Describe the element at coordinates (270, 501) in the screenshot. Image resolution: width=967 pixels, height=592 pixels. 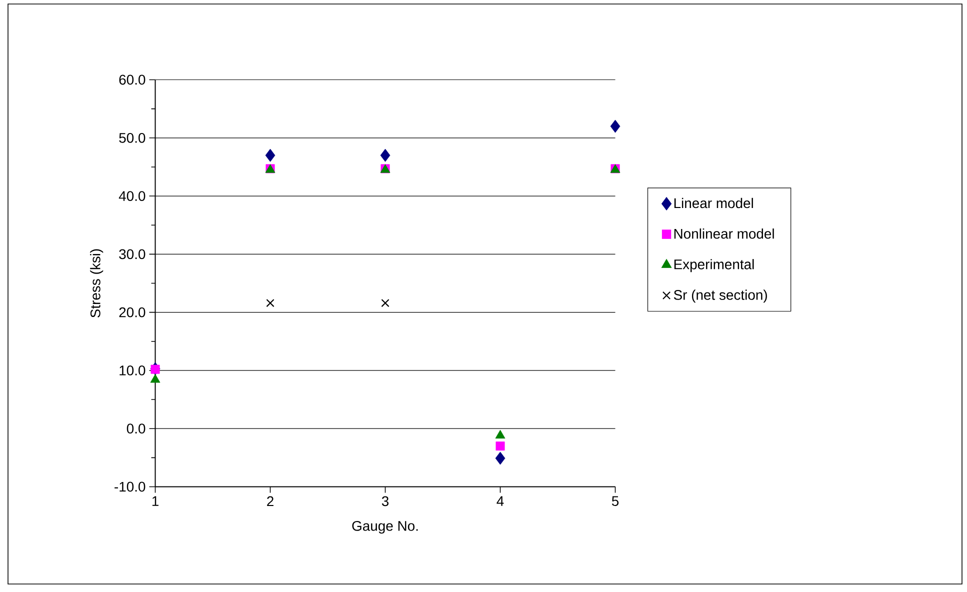
I see `x-tick-label: 2` at that location.